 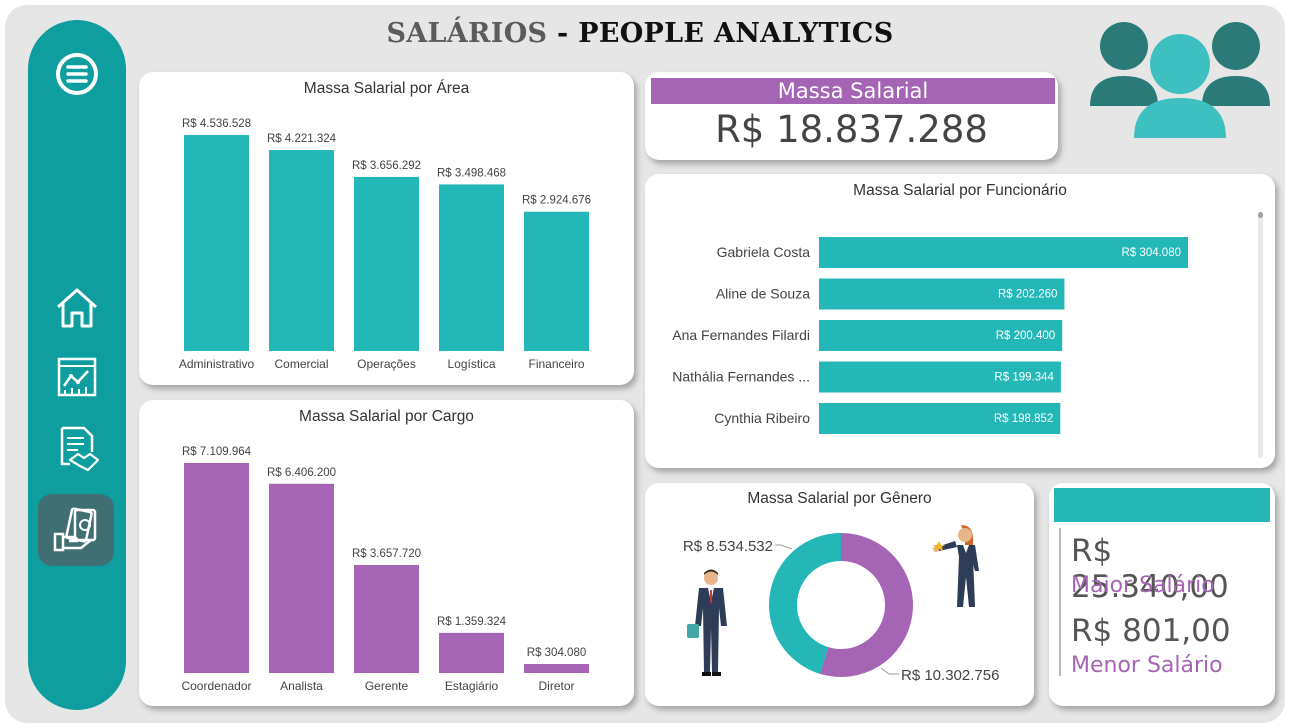 What do you see at coordinates (386, 364) in the screenshot?
I see `category-label: Operações` at bounding box center [386, 364].